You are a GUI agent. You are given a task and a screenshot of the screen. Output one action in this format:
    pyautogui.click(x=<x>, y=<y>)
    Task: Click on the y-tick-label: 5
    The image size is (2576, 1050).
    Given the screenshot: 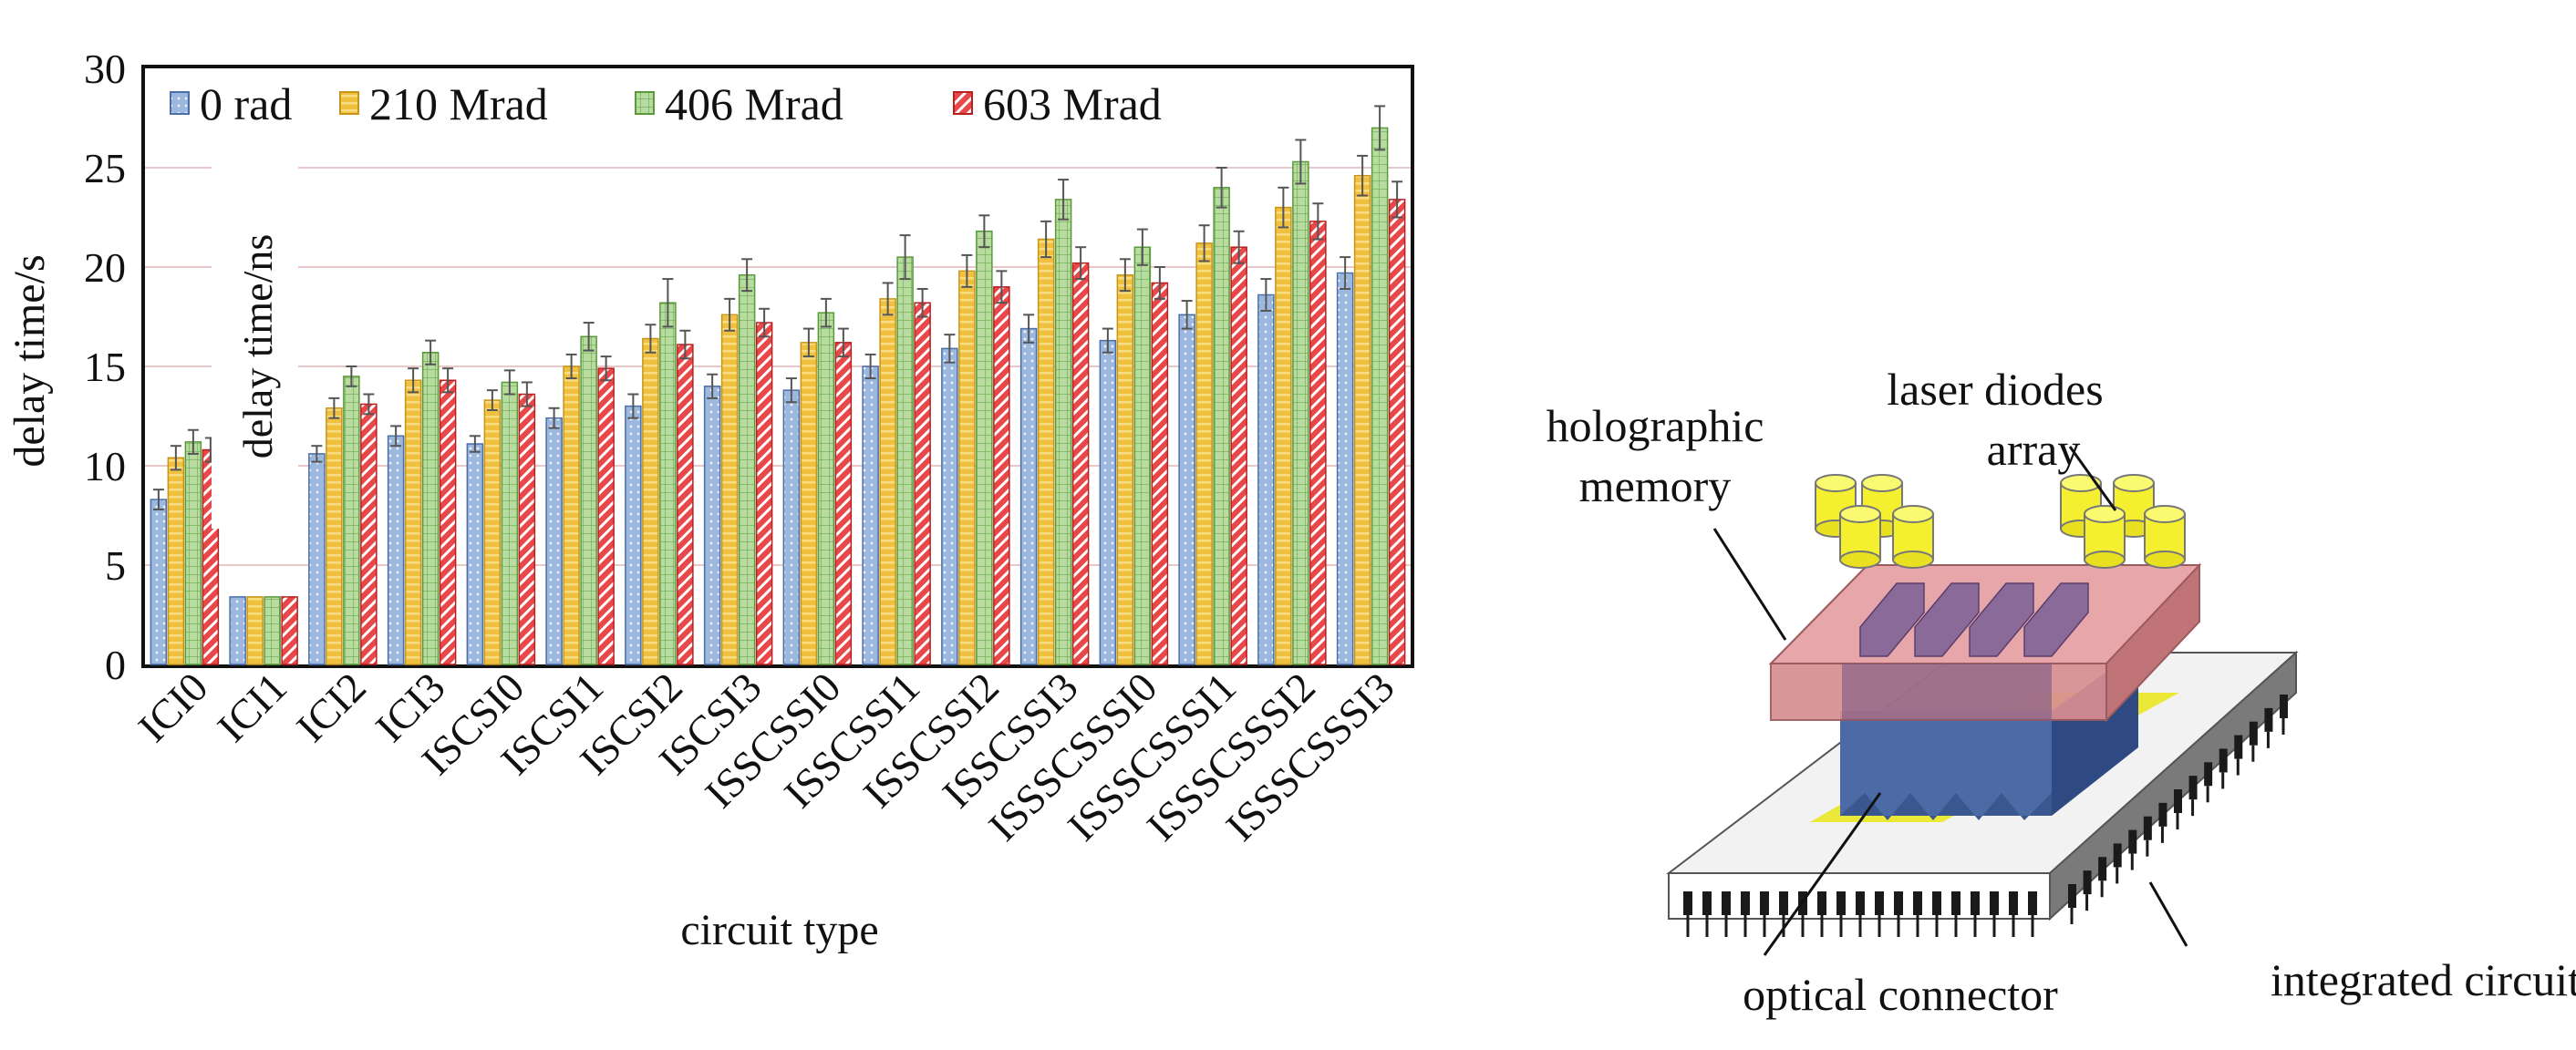 What is the action you would take?
    pyautogui.click(x=115, y=565)
    